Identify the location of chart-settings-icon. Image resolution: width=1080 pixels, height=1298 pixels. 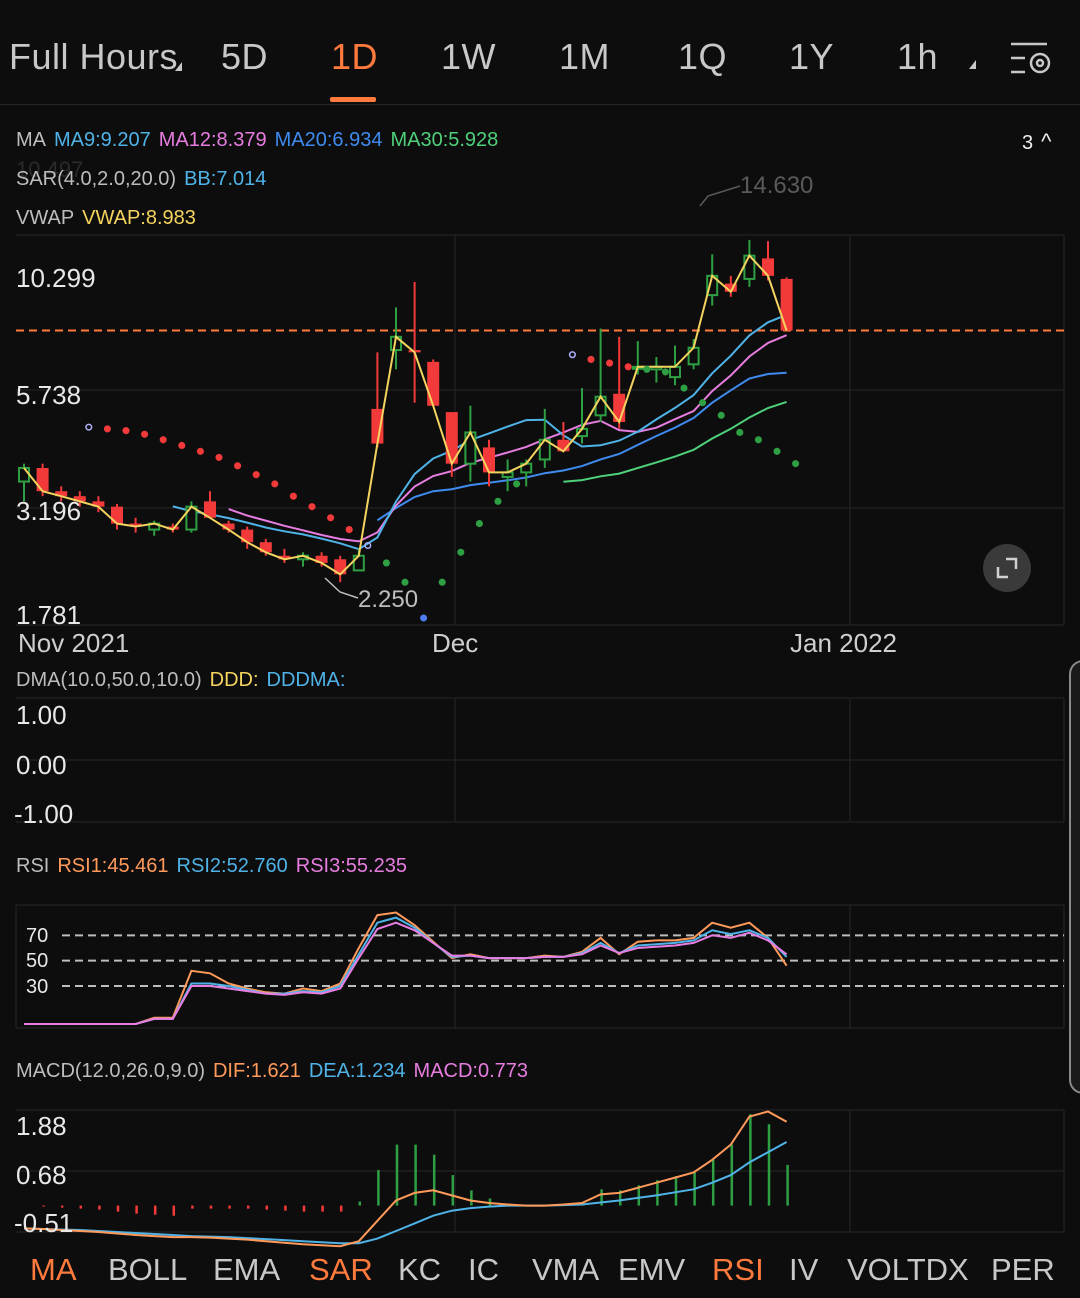
(1034, 60).